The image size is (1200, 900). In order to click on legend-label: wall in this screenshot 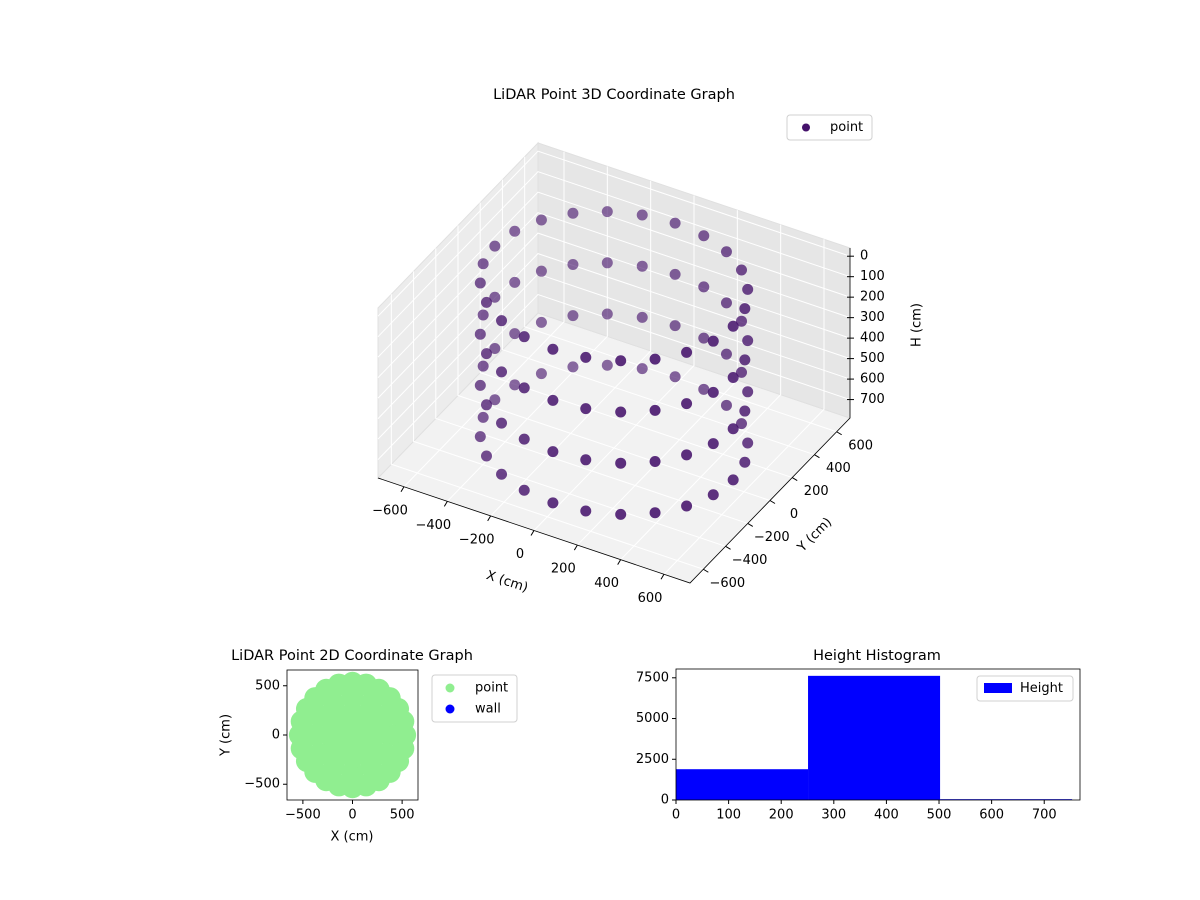, I will do `click(488, 709)`.